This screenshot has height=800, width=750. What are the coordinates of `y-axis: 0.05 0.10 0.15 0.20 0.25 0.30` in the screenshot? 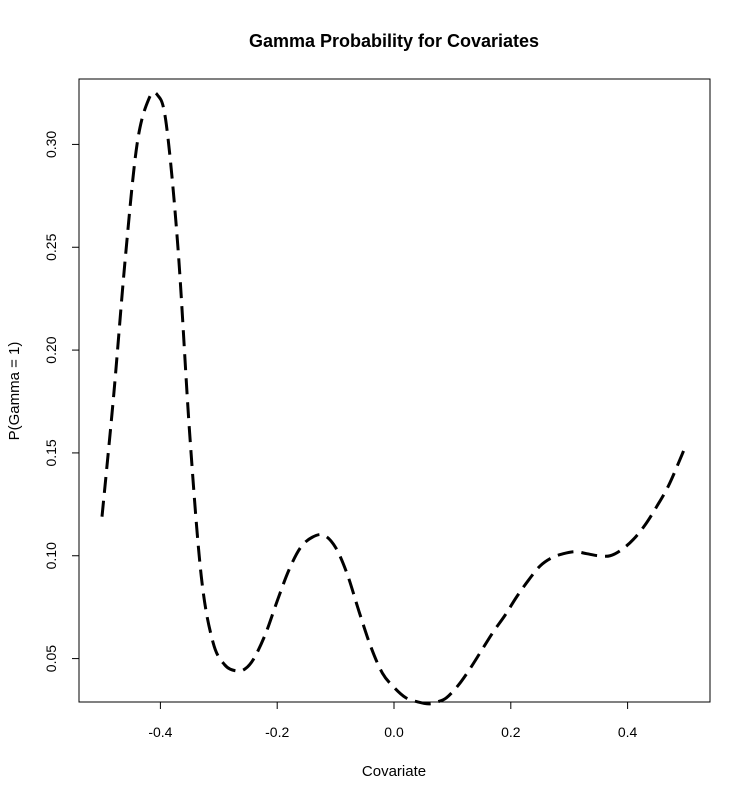 It's located at (61, 401).